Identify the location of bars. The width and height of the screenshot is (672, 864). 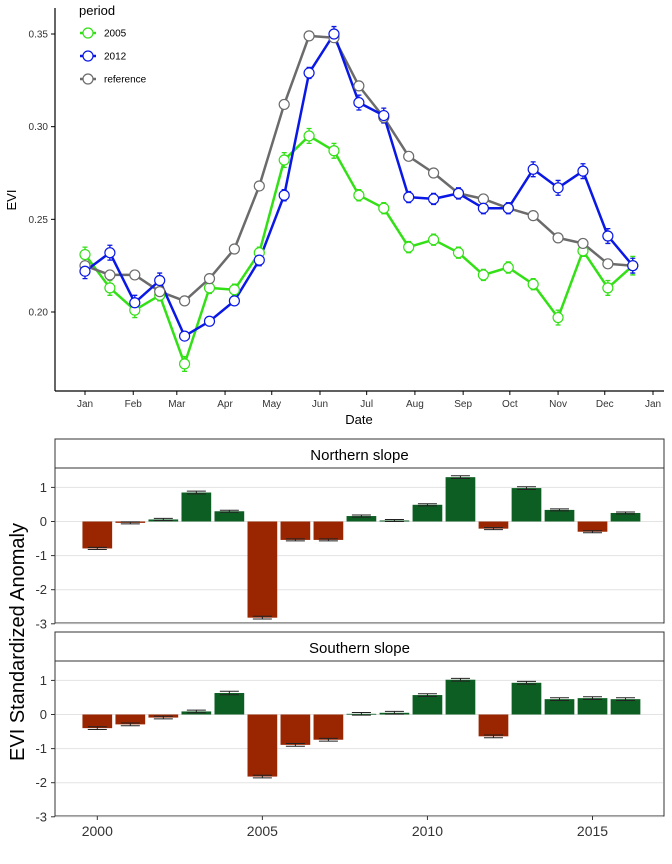
(361, 547).